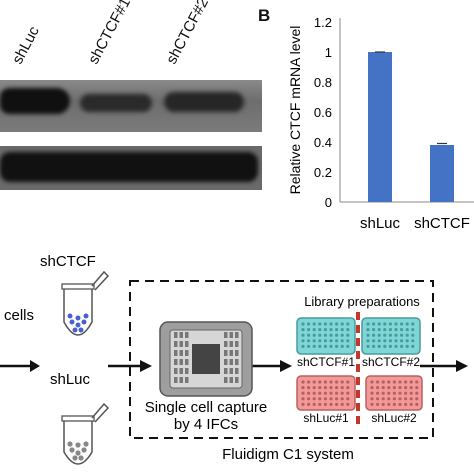 Image resolution: width=474 pixels, height=474 pixels. Describe the element at coordinates (85, 433) in the screenshot. I see `tube-shluc-icon` at that location.